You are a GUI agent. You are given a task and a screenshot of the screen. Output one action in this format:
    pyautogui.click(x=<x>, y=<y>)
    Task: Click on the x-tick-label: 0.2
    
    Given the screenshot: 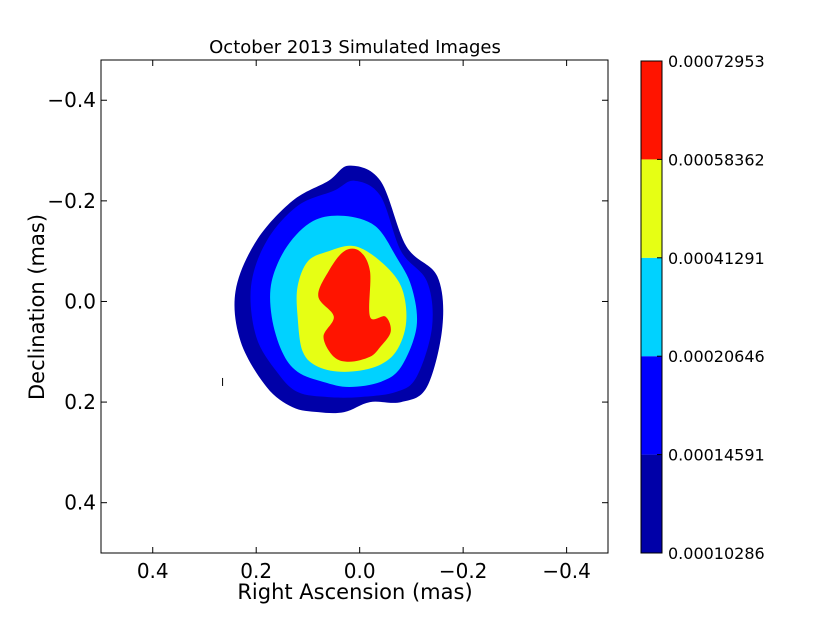 What is the action you would take?
    pyautogui.click(x=256, y=571)
    